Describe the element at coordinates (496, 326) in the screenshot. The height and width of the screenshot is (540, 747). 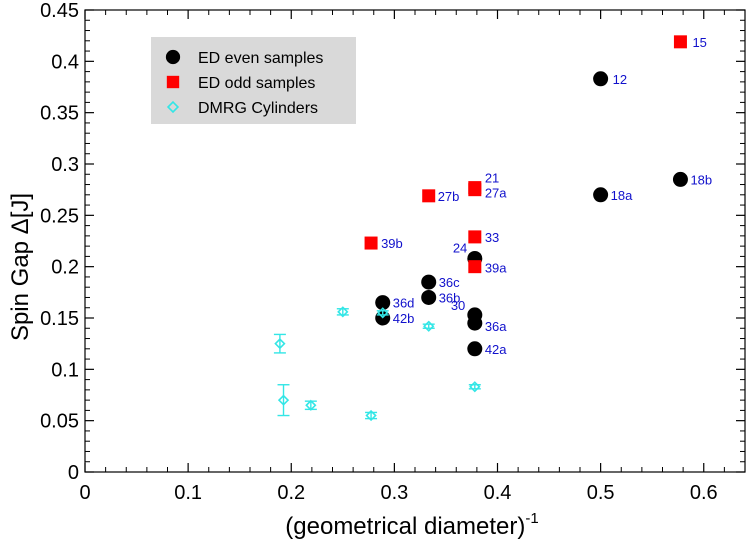
I see `point-label: 36a` at that location.